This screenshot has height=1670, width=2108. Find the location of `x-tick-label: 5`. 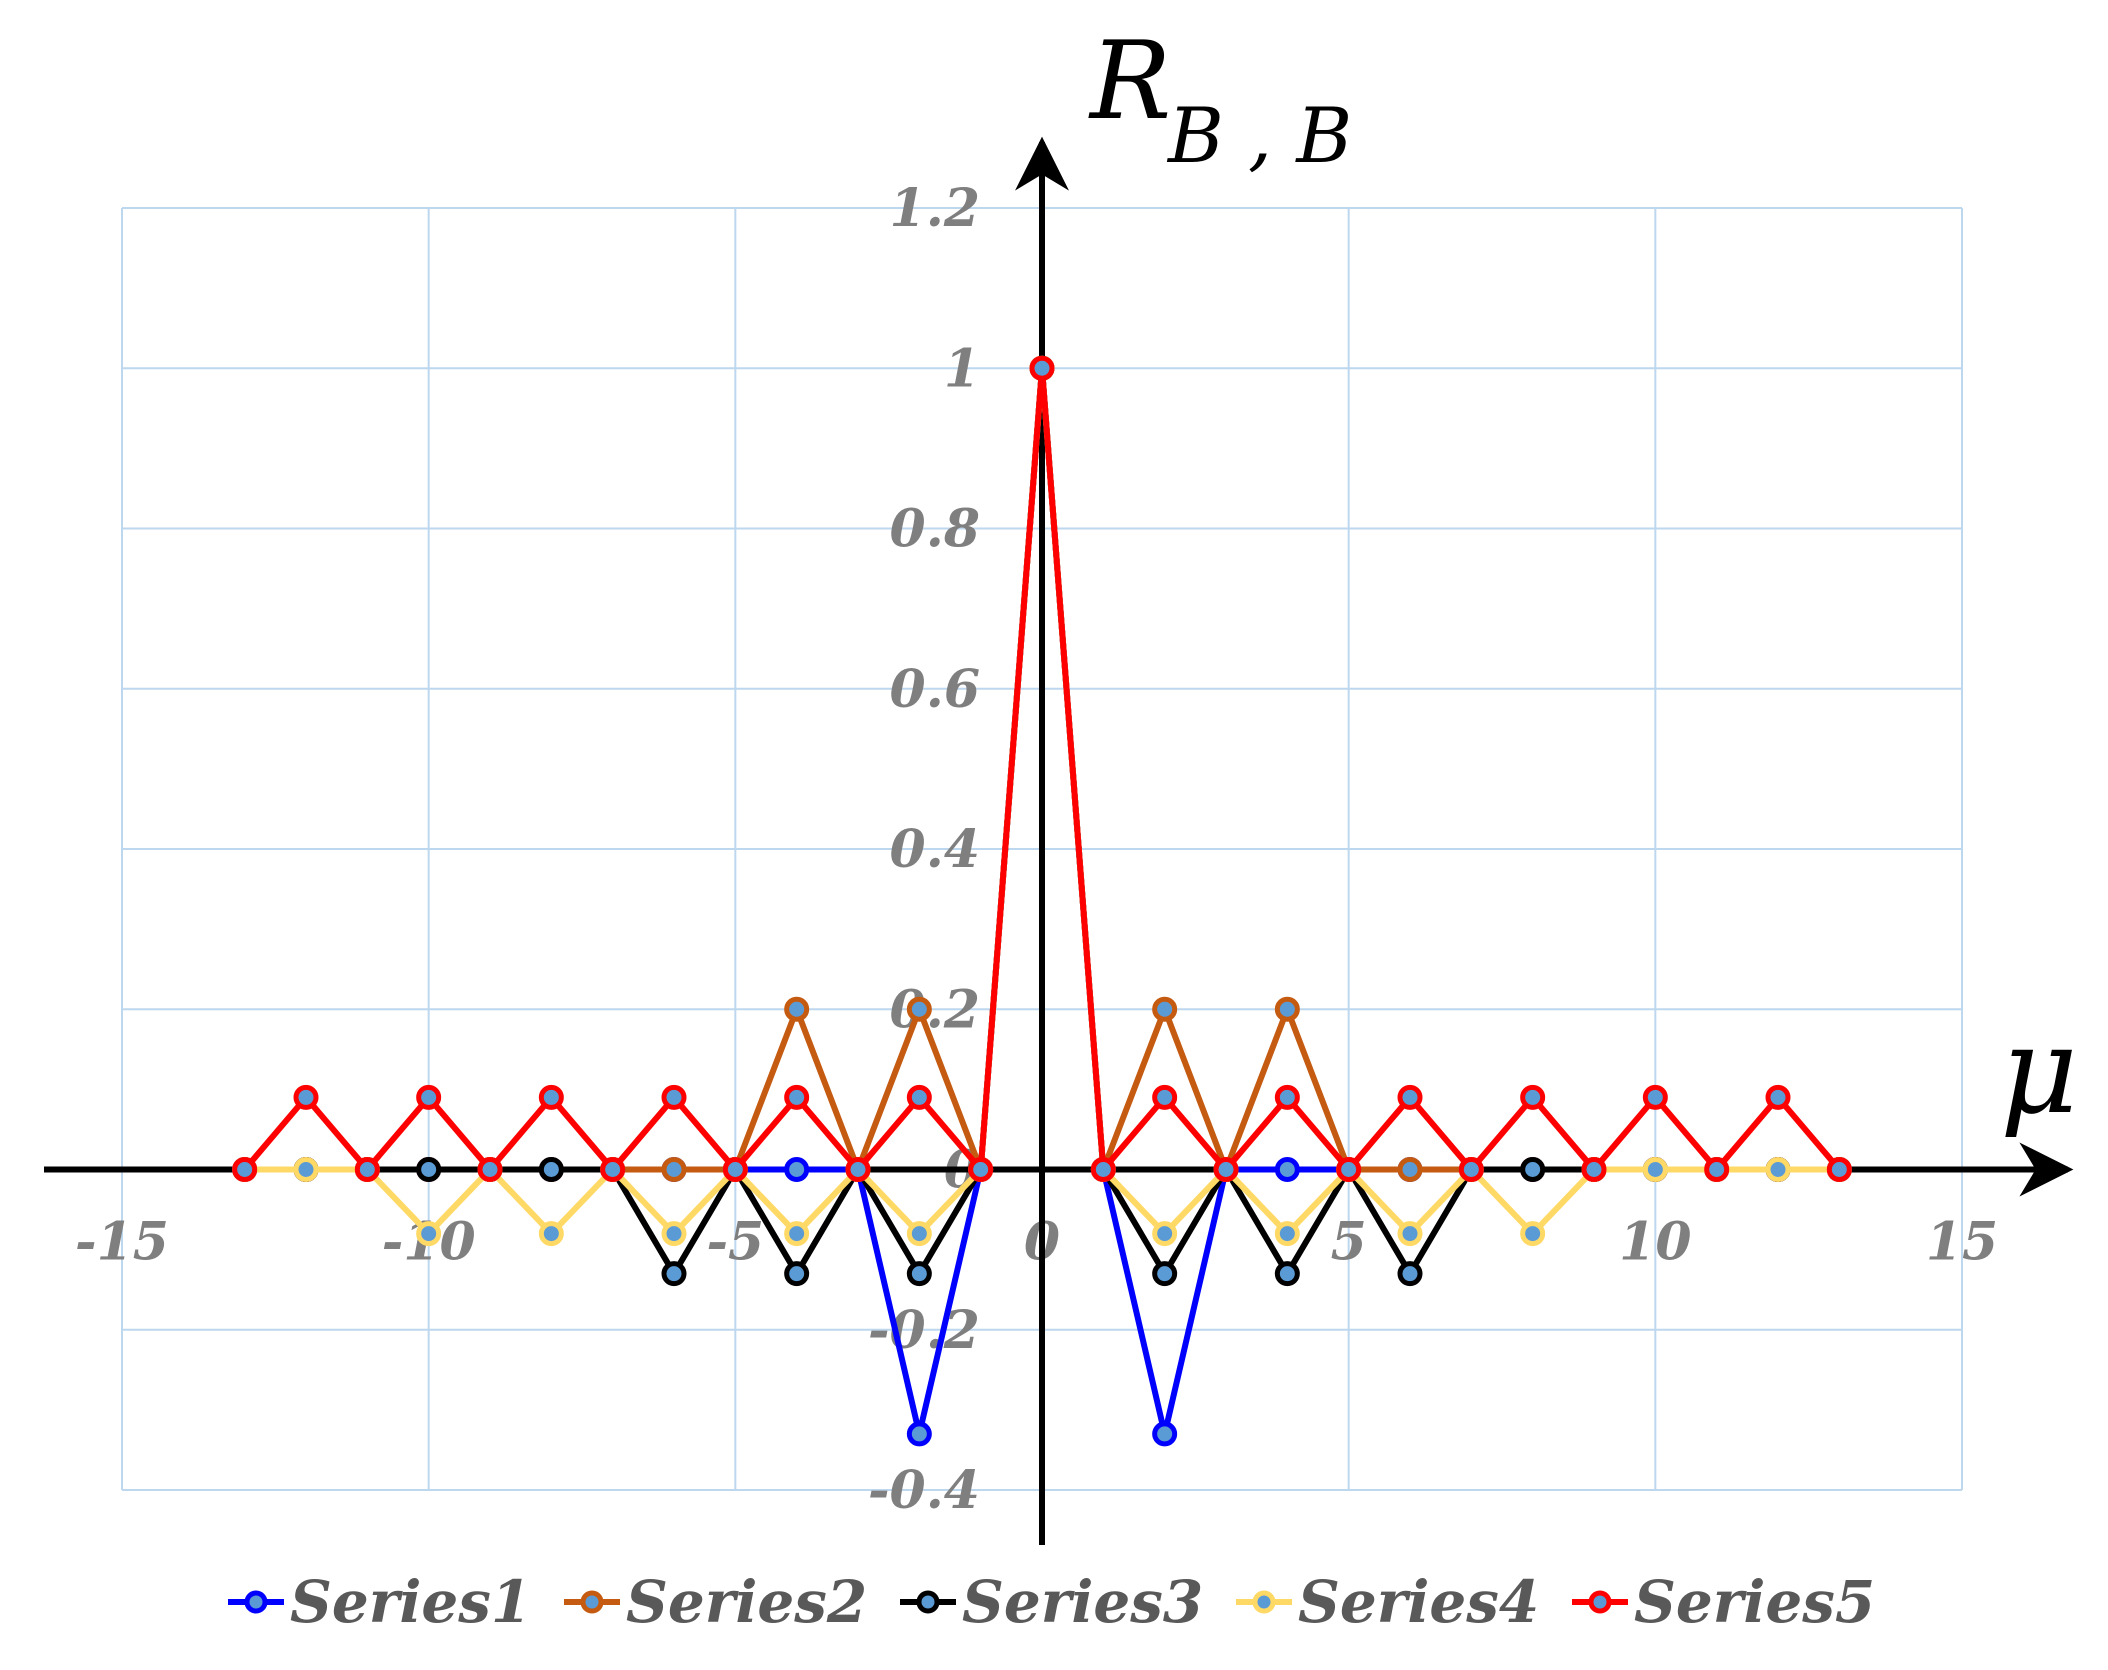

x-tick-label: 5 is located at coordinates (1349, 1242).